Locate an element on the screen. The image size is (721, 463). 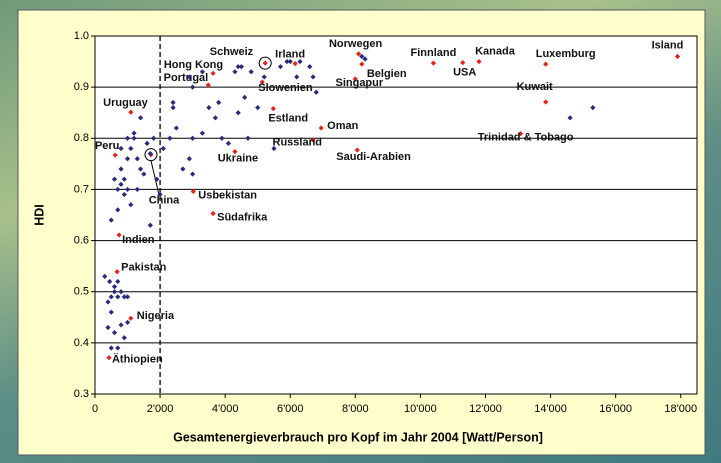
point-label: Äthiopien is located at coordinates (137, 359).